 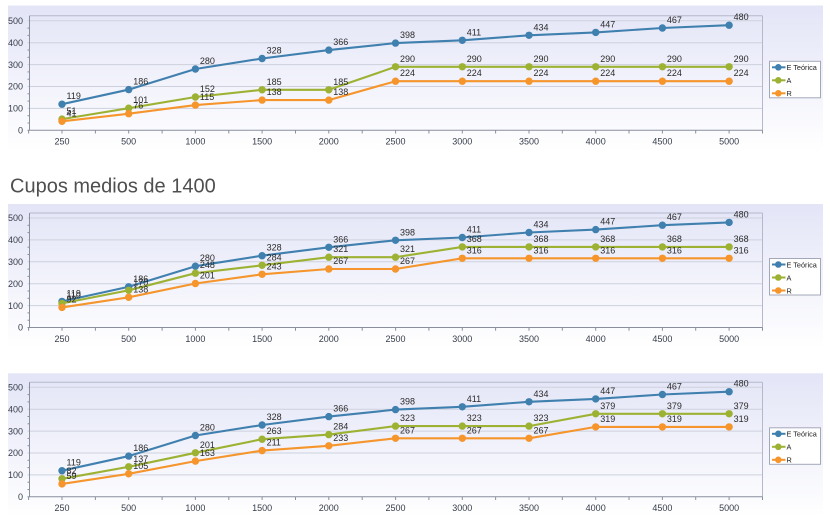 I want to click on svg-text: 105, so click(x=140, y=466).